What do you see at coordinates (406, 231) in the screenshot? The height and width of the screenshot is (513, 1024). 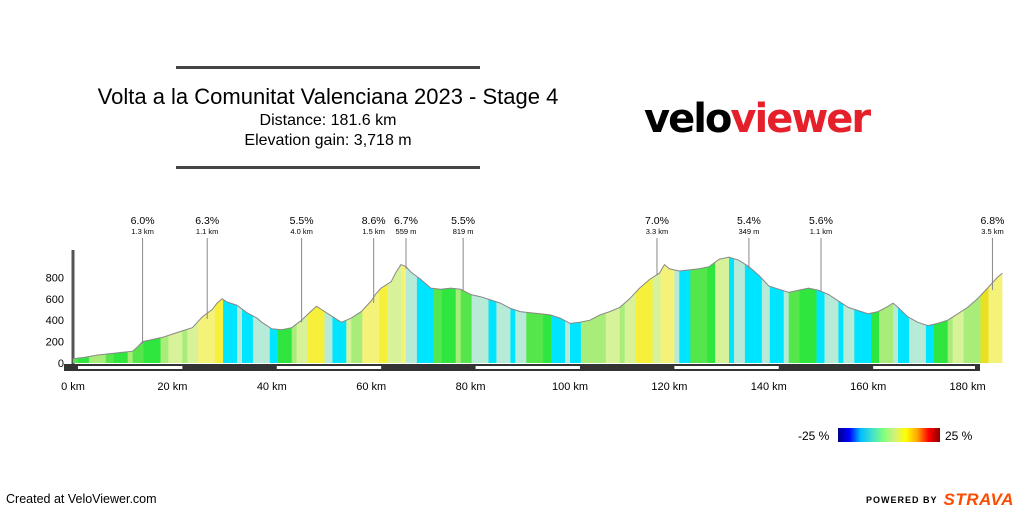 I see `climb-length-label: 559 m` at bounding box center [406, 231].